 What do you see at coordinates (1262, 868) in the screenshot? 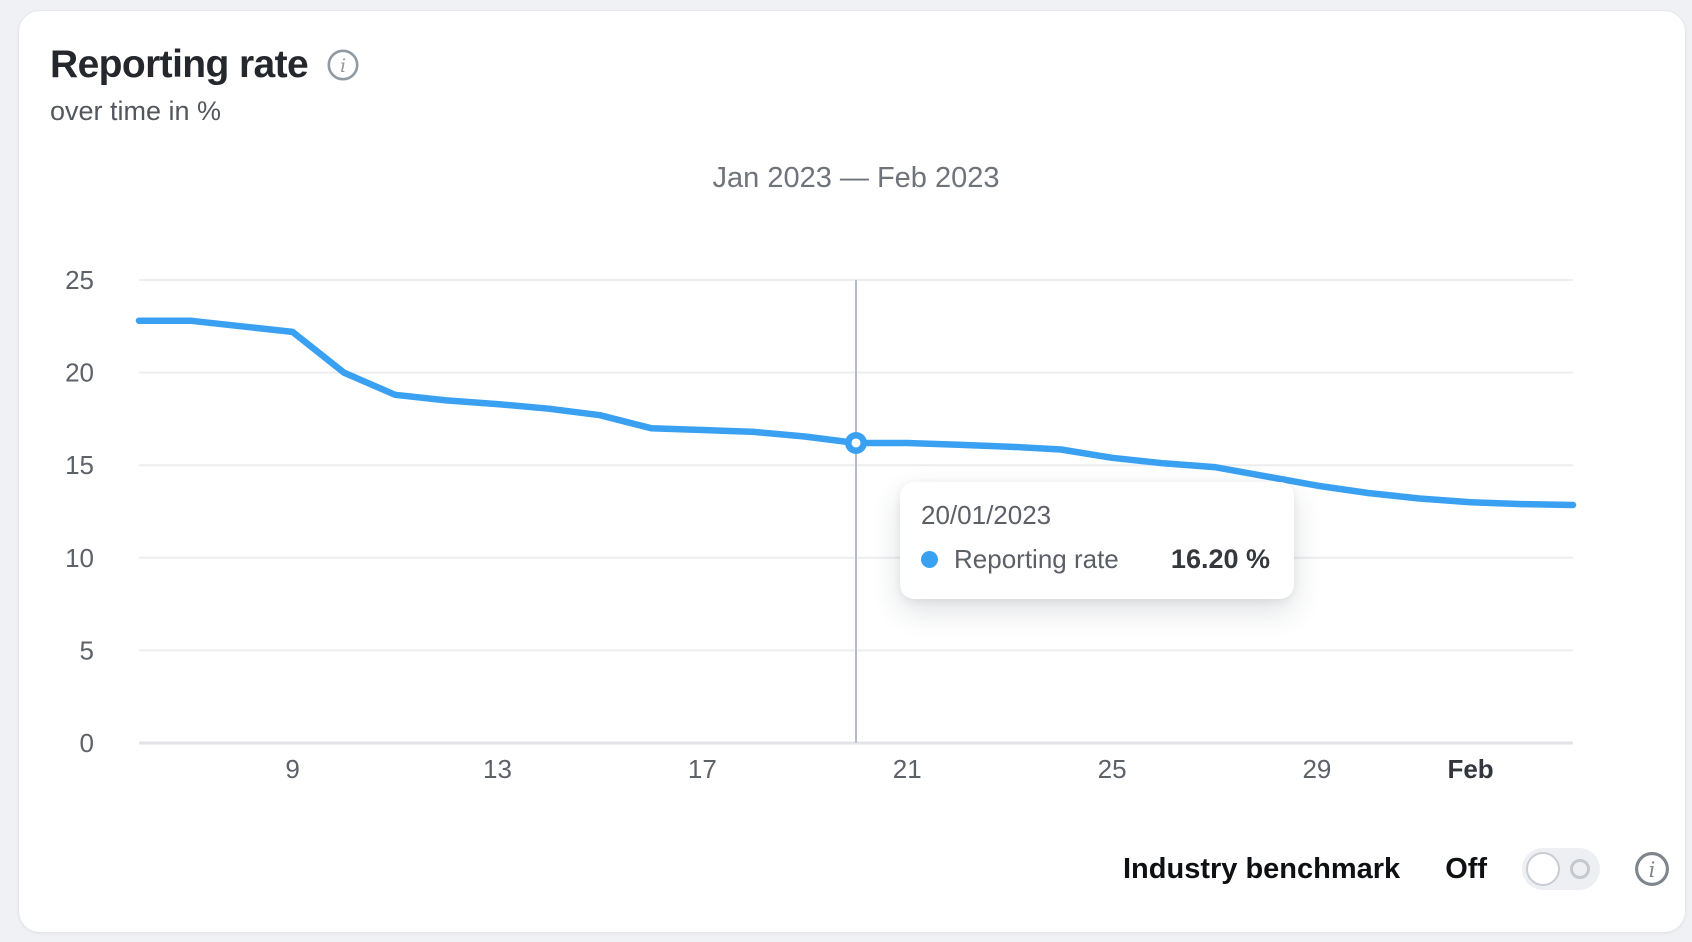
I see `industry-benchmark-label: Industry benchmark` at bounding box center [1262, 868].